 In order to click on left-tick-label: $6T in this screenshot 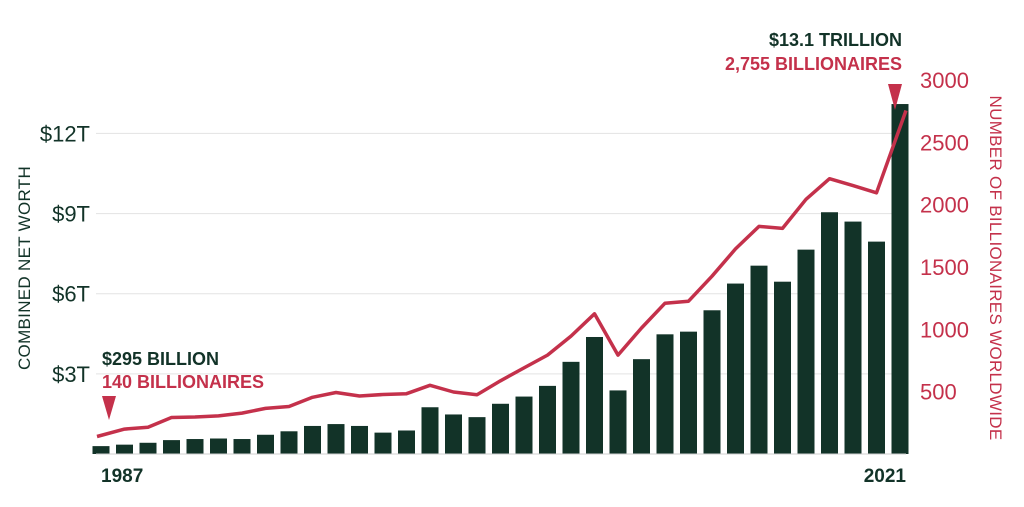, I will do `click(71, 294)`.